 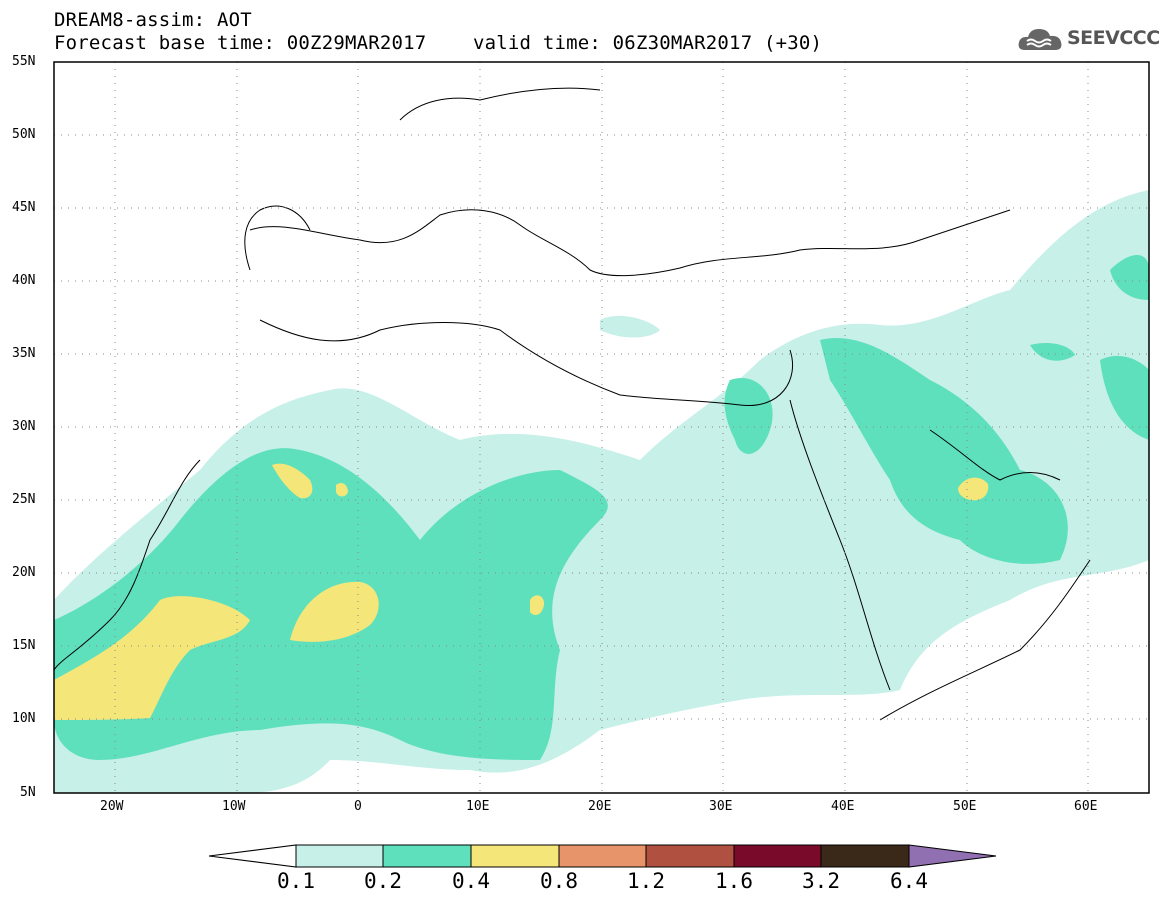 I want to click on seevccc-logo: SEEVCCC, so click(x=1088, y=40).